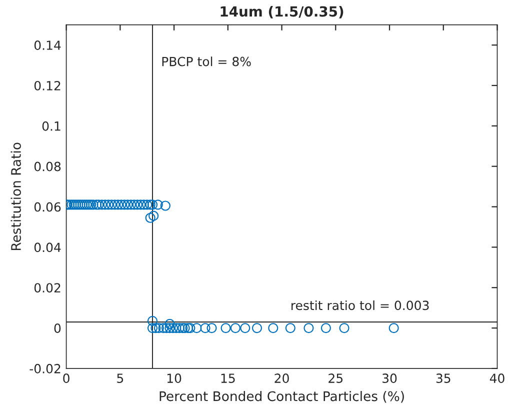 The width and height of the screenshot is (510, 414). Describe the element at coordinates (206, 61) in the screenshot. I see `ref-line-label: PBCP tol = 8%` at that location.